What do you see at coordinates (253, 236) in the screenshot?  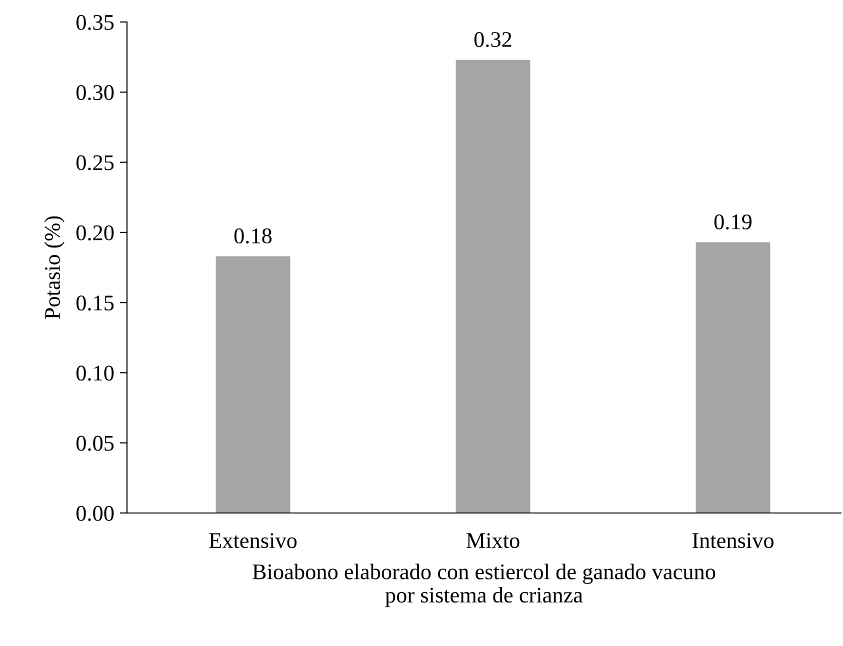 I see `data-label: 0.18` at bounding box center [253, 236].